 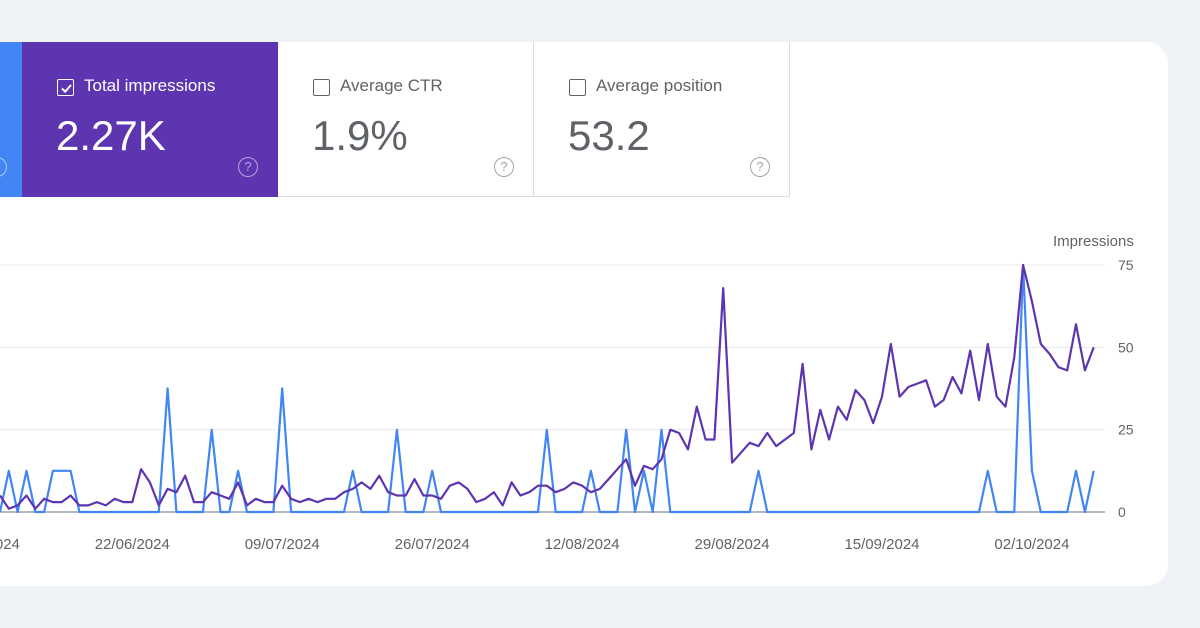 What do you see at coordinates (111, 135) in the screenshot?
I see `card-value: 2.27K` at bounding box center [111, 135].